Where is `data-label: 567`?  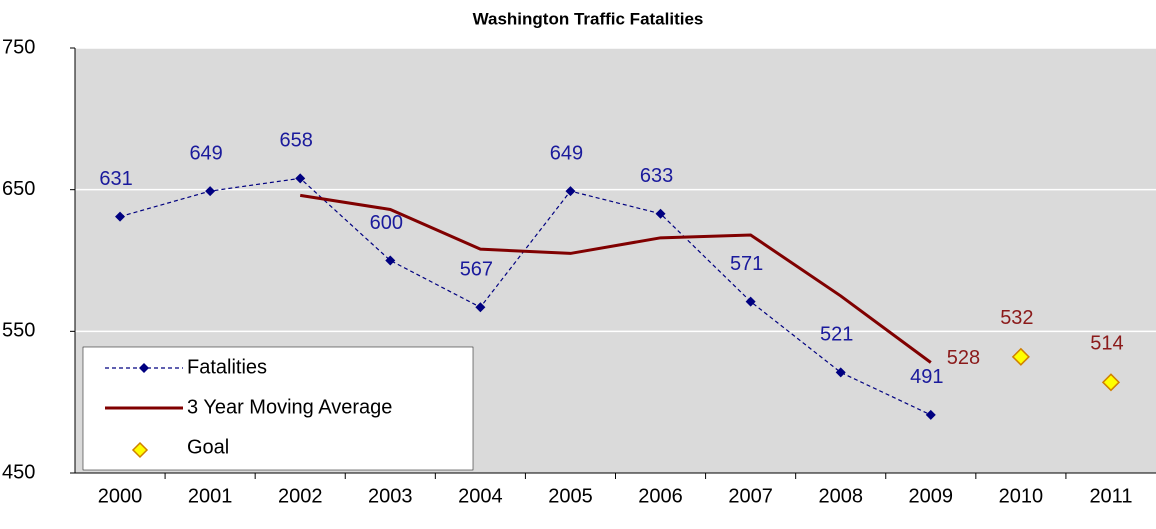 data-label: 567 is located at coordinates (476, 270).